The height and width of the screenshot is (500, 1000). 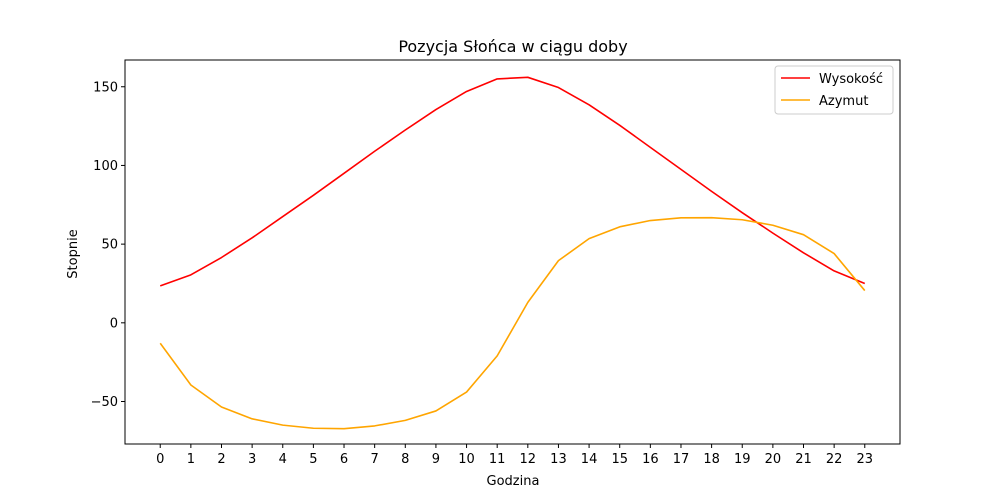 What do you see at coordinates (803, 459) in the screenshot?
I see `x-tick-label-21: 21` at bounding box center [803, 459].